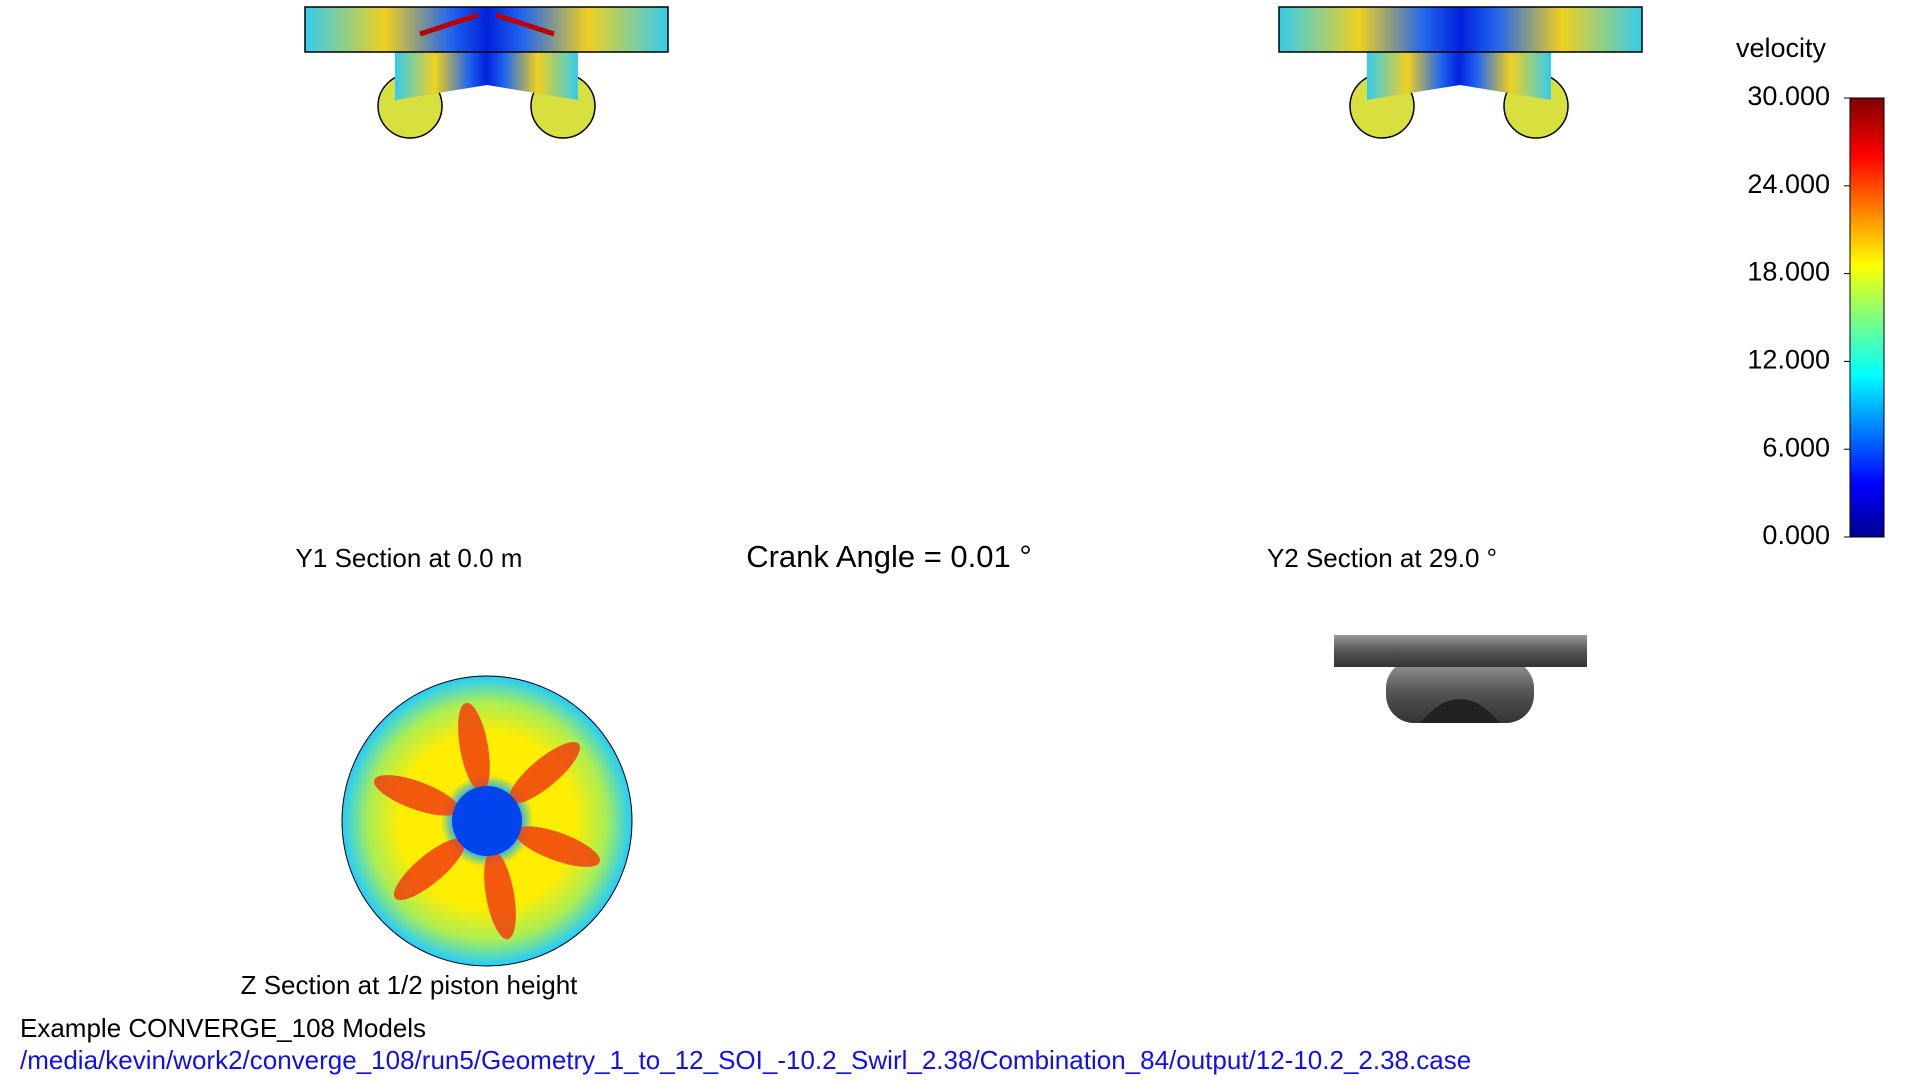 This screenshot has width=1920, height=1080. I want to click on colorbar-tick-label: 18.000, so click(1788, 272).